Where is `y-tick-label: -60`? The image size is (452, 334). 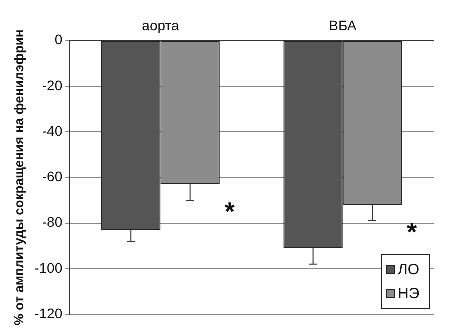
y-tick-label: -60 is located at coordinates (52, 176).